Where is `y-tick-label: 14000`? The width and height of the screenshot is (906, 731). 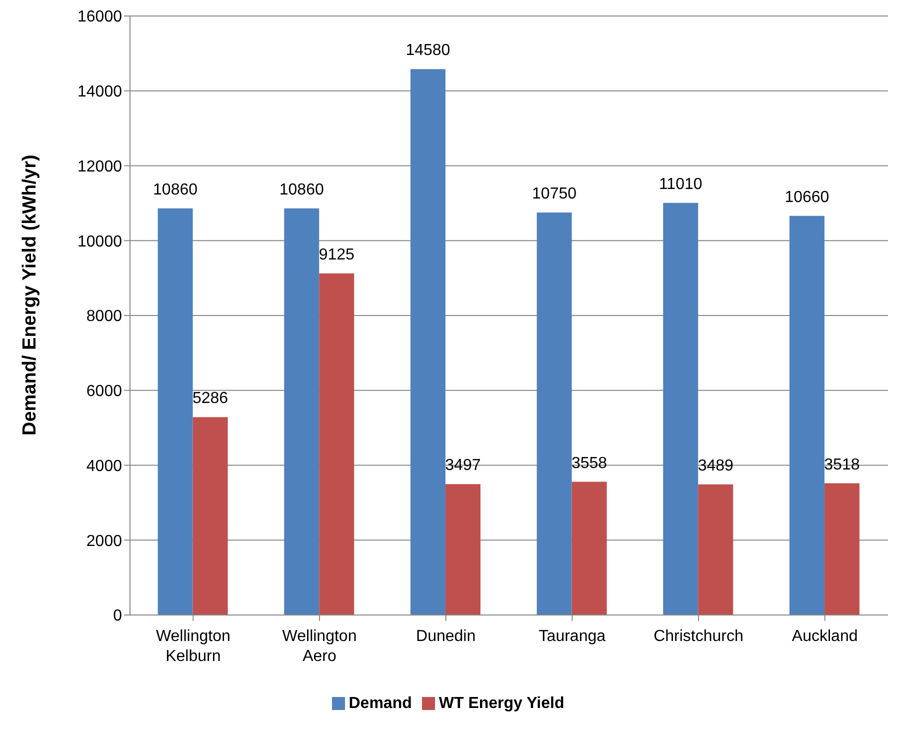 y-tick-label: 14000 is located at coordinates (100, 92).